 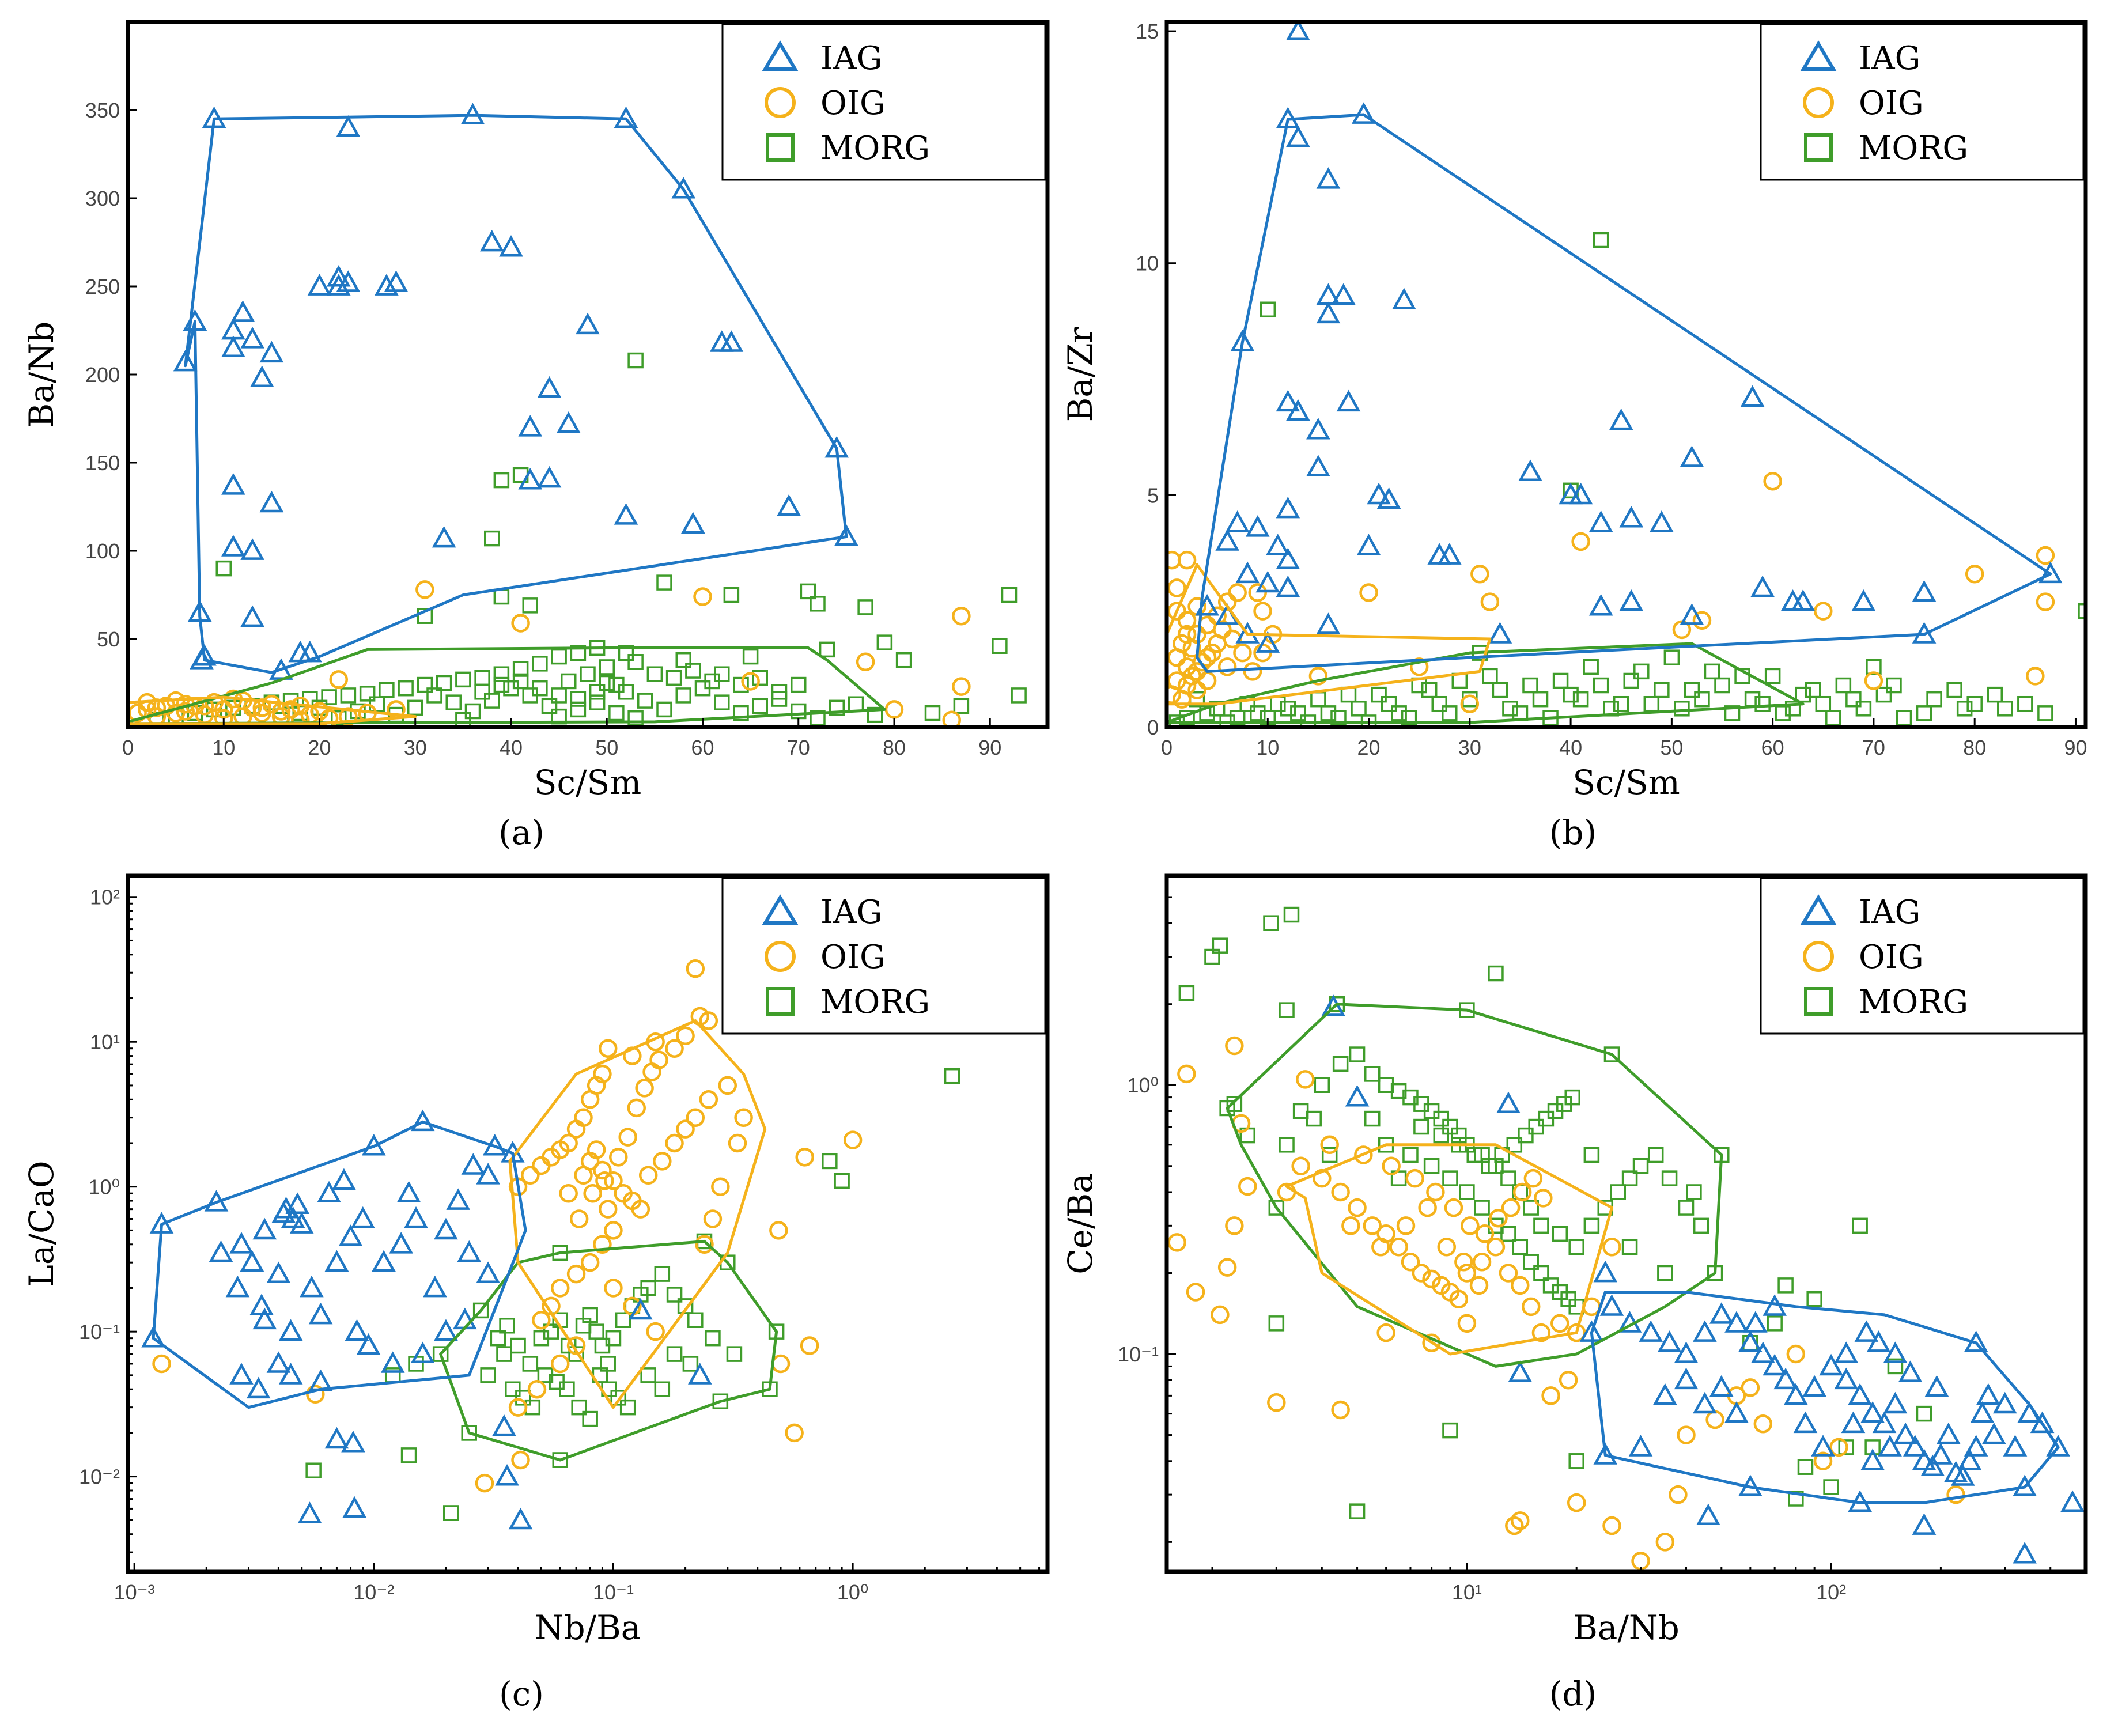 I want to click on y-tick-label: 10⁻², so click(x=99, y=1477).